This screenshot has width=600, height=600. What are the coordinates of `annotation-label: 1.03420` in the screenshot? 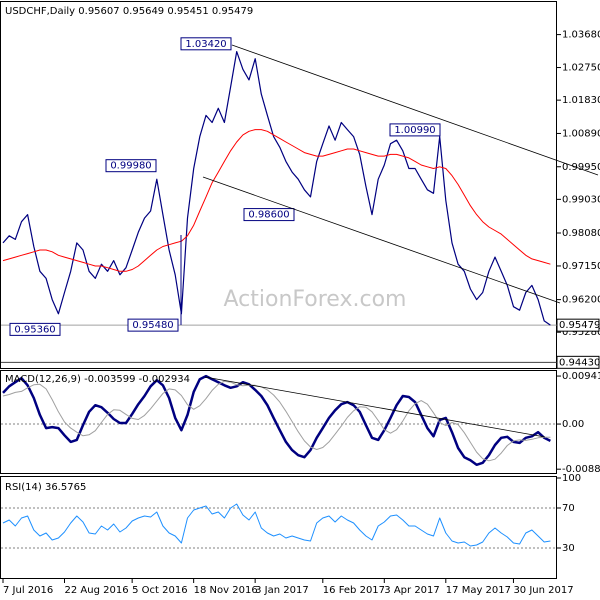 It's located at (205, 44).